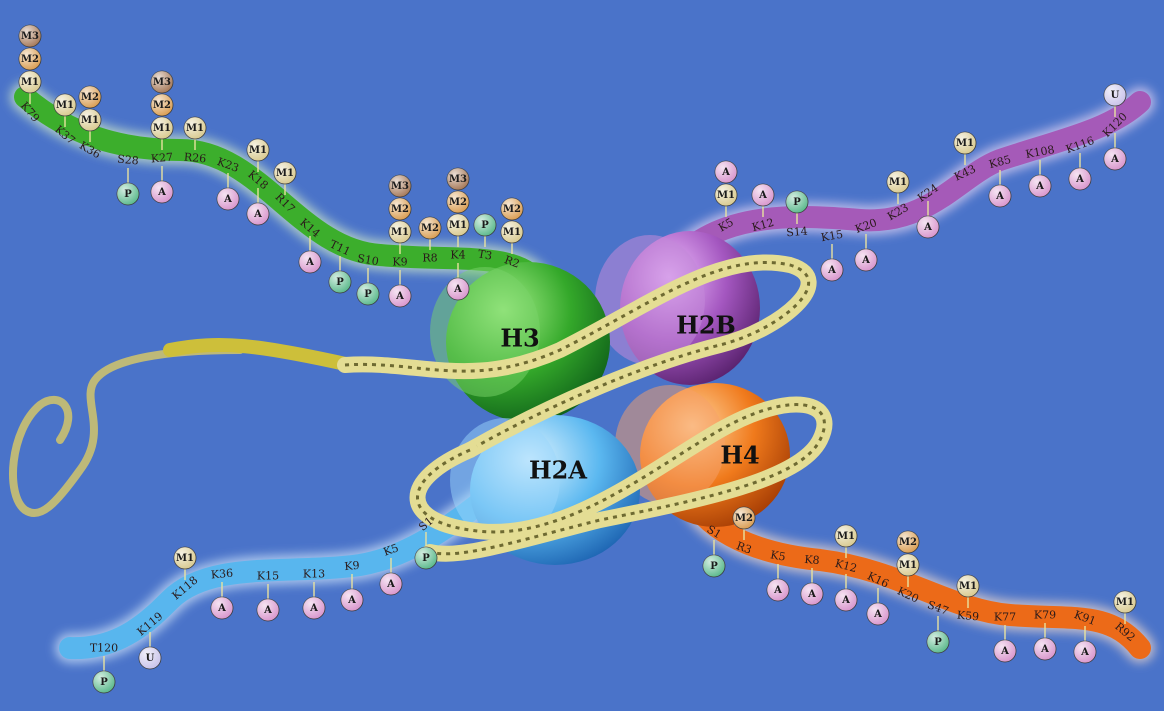 Image resolution: width=1164 pixels, height=711 pixels. I want to click on h3-residue-label: K27, so click(161, 158).